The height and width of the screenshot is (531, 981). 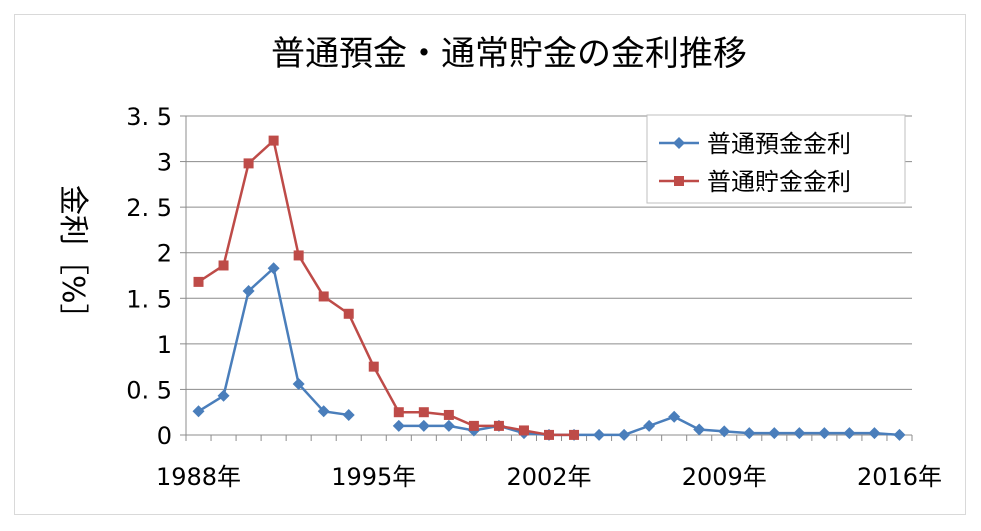 I want to click on y-tick-label-7: 3. 5, so click(x=149, y=117).